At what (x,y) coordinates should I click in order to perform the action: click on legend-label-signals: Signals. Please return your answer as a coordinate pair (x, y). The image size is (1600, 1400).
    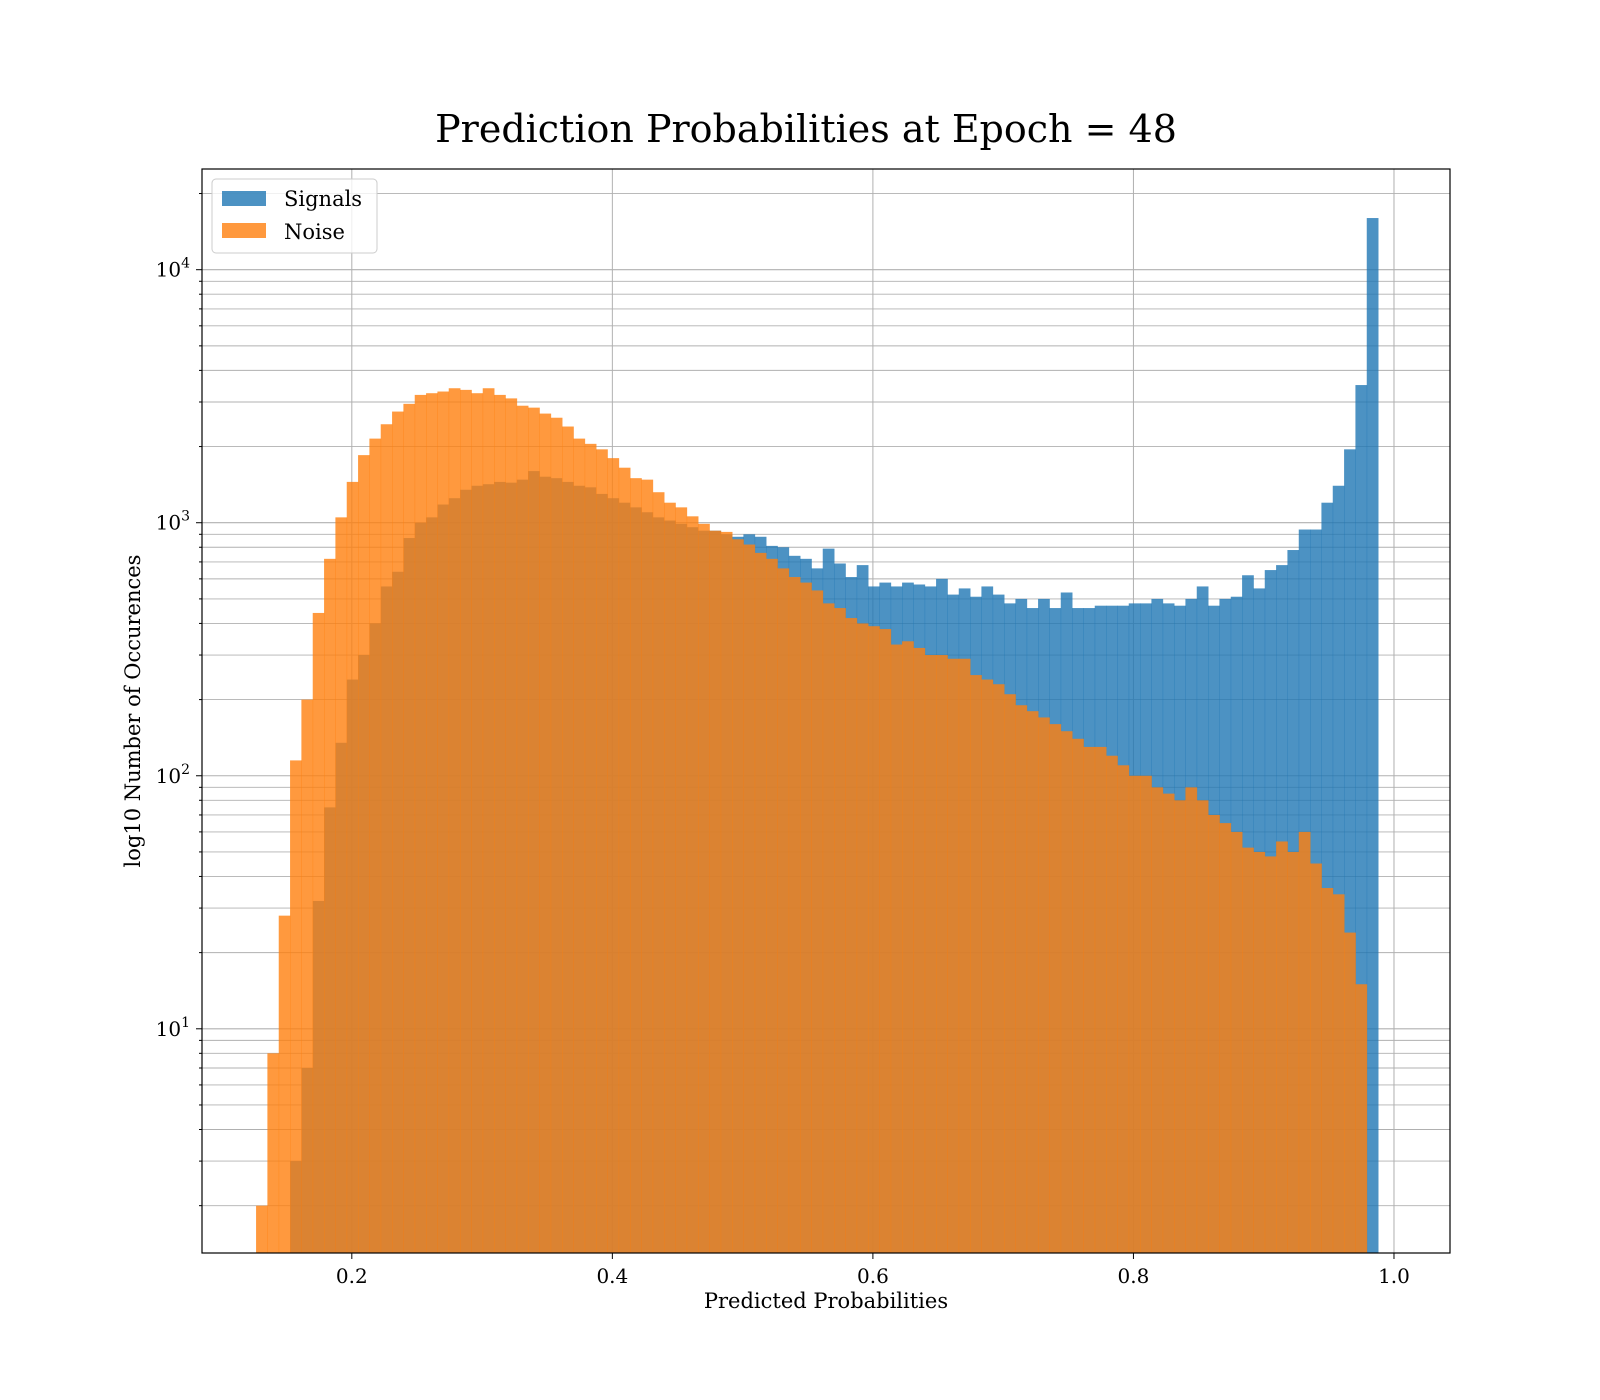
    Looking at the image, I should click on (323, 199).